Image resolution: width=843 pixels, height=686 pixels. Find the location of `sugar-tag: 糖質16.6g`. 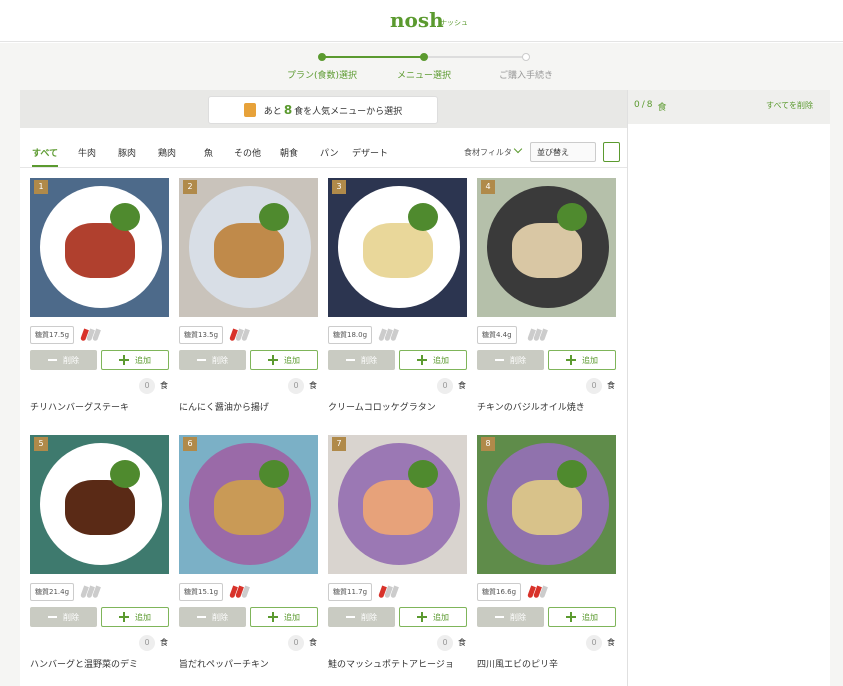

sugar-tag: 糖質16.6g is located at coordinates (499, 592).